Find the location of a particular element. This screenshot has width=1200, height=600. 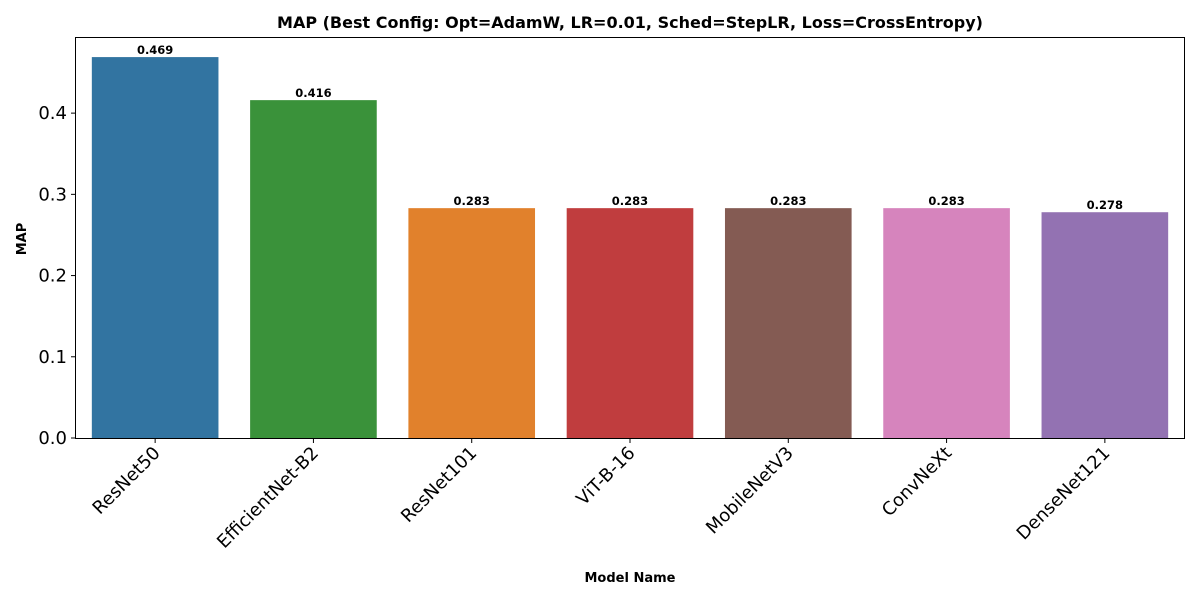

x-tick-label: DenseNet121 is located at coordinates (1064, 494).